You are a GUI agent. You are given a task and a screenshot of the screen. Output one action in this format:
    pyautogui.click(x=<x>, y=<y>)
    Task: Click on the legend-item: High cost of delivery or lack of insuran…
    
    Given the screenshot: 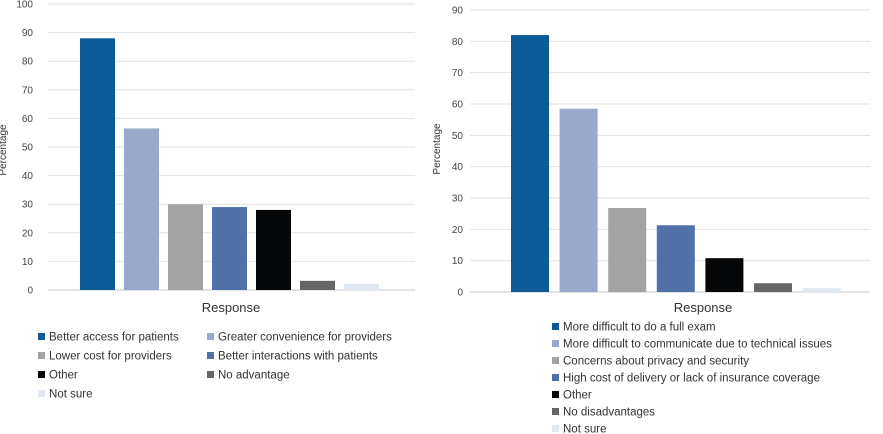 What is the action you would take?
    pyautogui.click(x=686, y=379)
    